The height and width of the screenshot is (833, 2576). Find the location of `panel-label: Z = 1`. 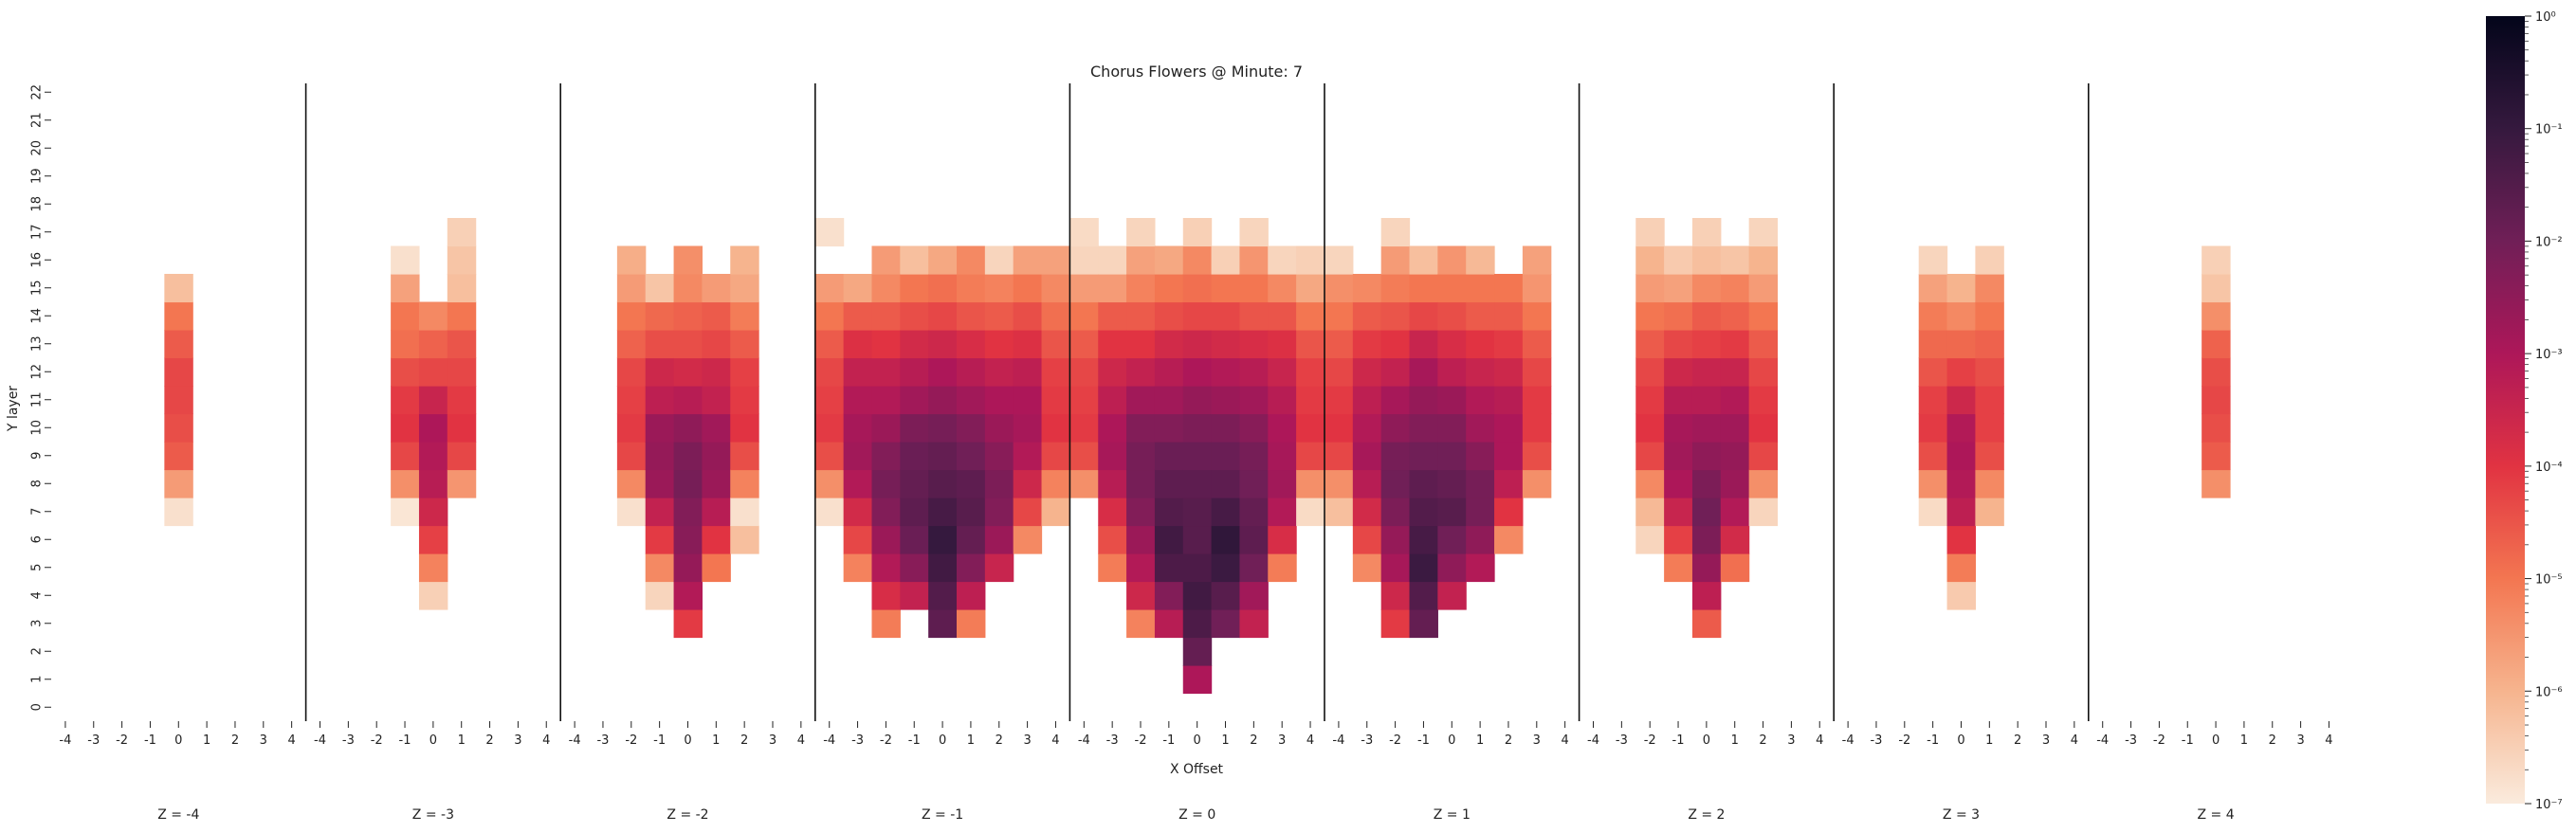

panel-label: Z = 1 is located at coordinates (1452, 815).